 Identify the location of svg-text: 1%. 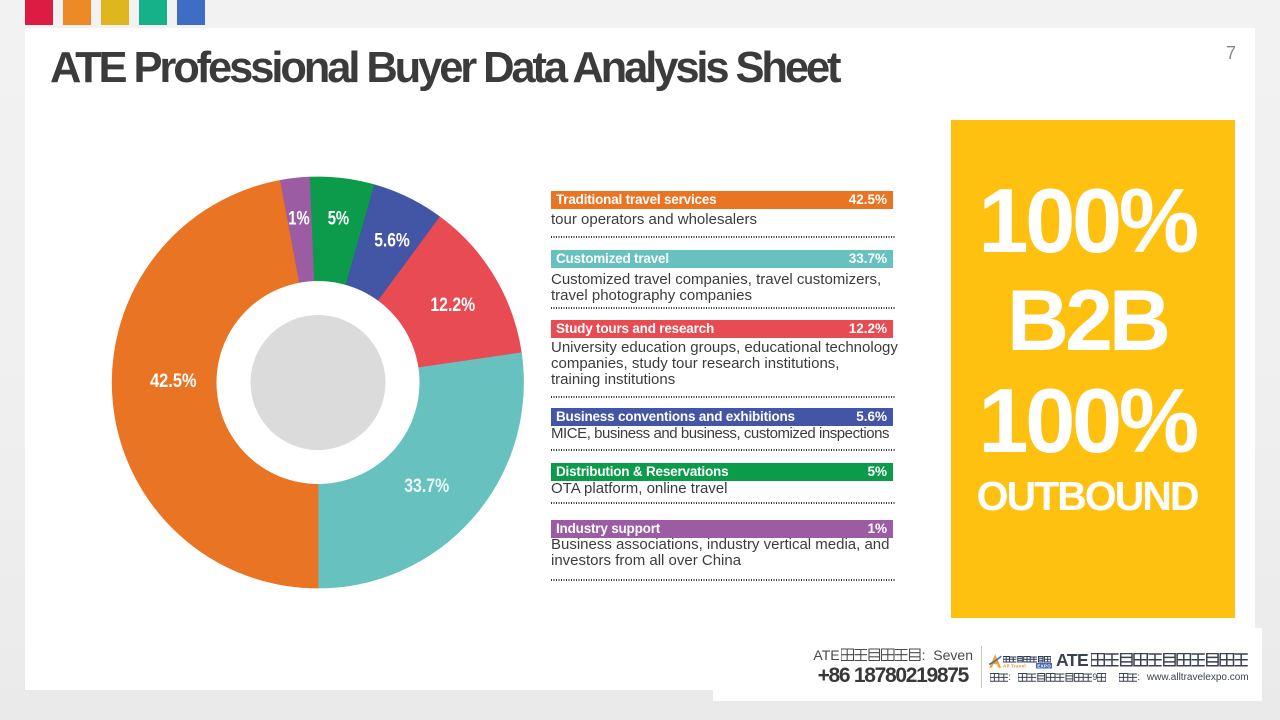
(298, 218).